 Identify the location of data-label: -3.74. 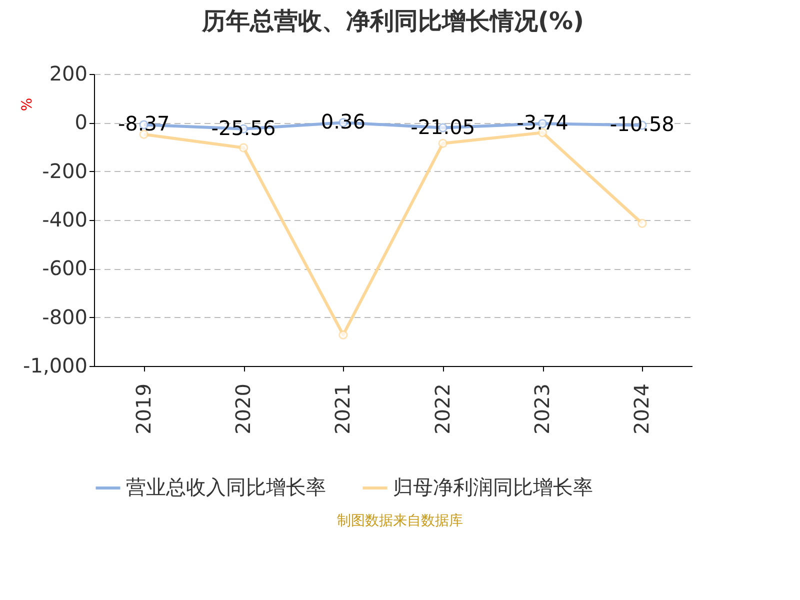
(542, 122).